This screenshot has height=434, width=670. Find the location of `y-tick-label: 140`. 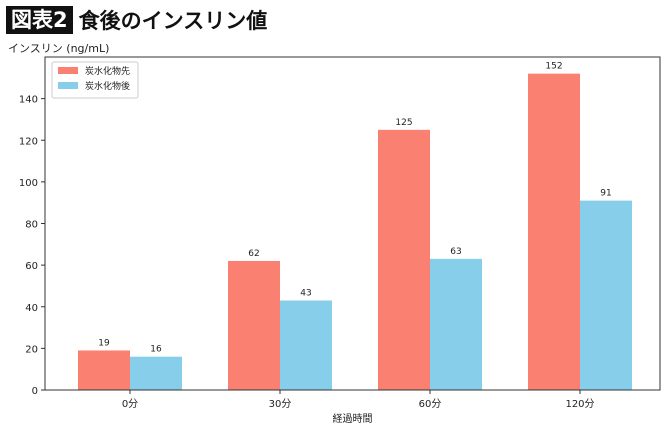

y-tick-label: 140 is located at coordinates (28, 100).